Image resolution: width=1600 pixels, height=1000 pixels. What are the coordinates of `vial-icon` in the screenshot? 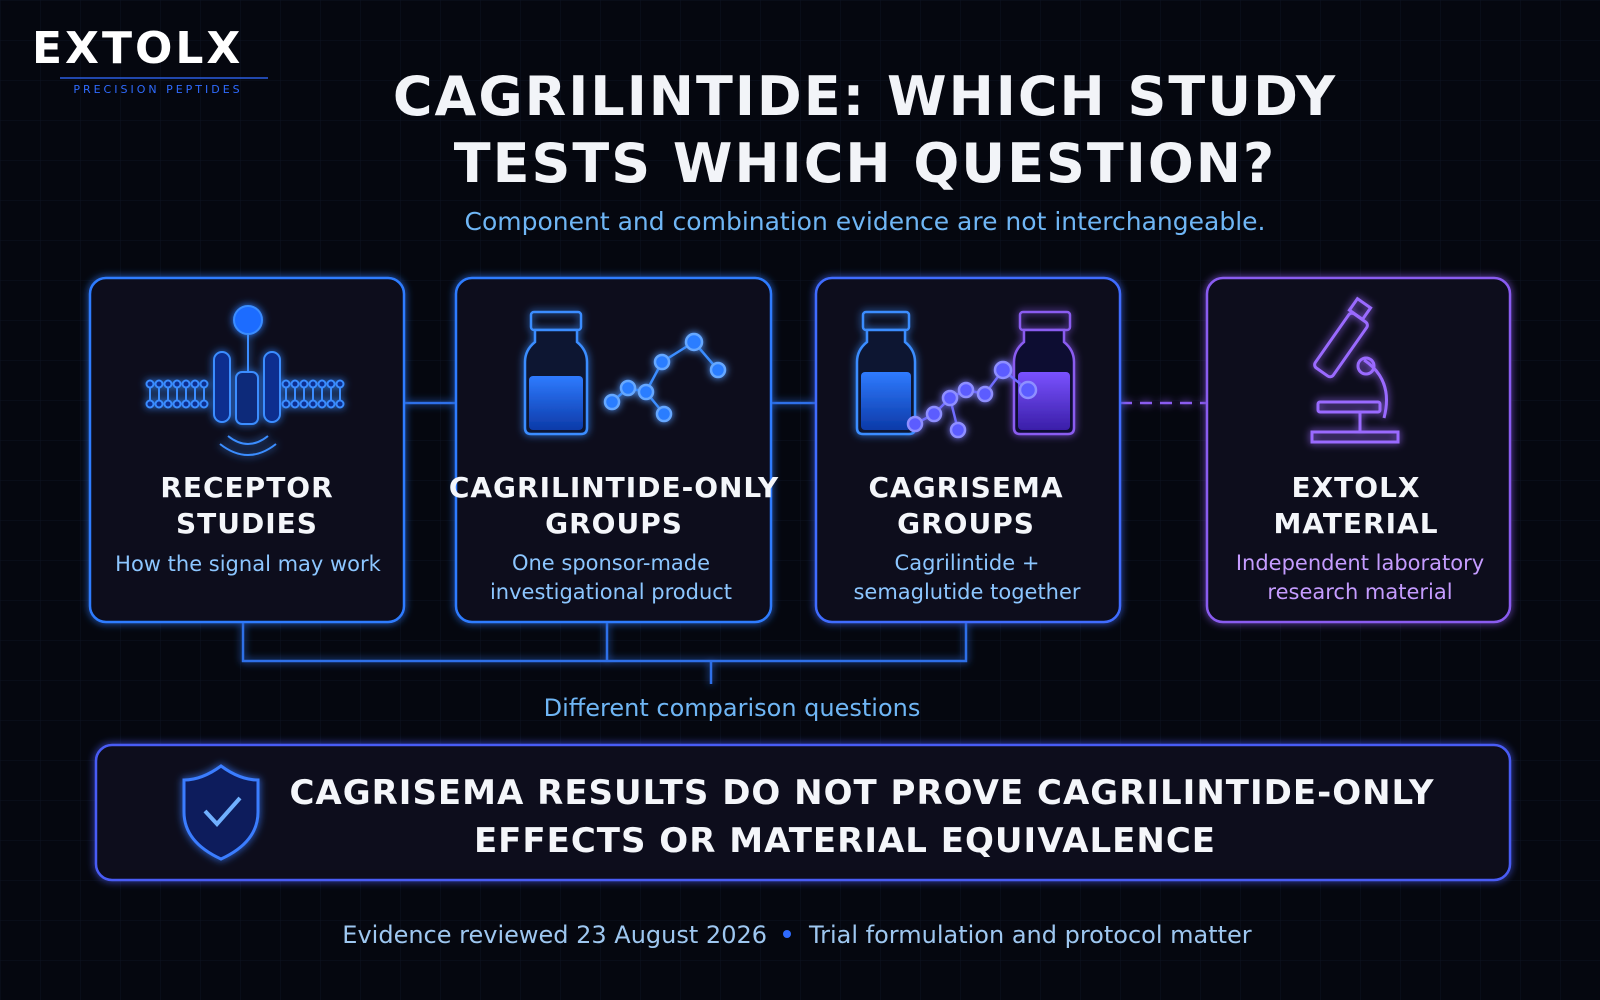 It's located at (625, 373).